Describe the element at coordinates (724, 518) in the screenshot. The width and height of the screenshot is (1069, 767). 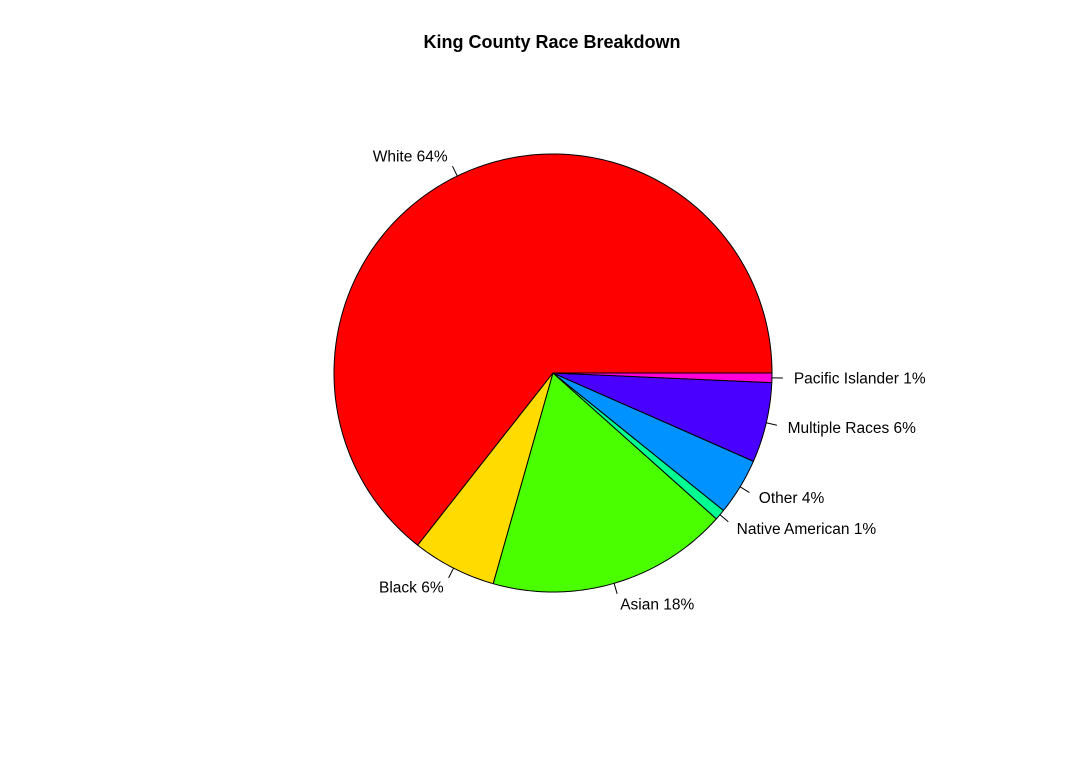
I see `leader-line-native-american` at that location.